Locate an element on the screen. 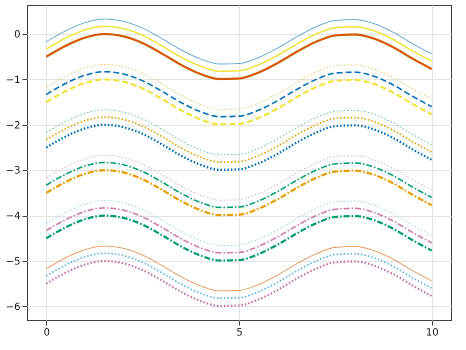  y-tick-label: −3 is located at coordinates (13, 171).